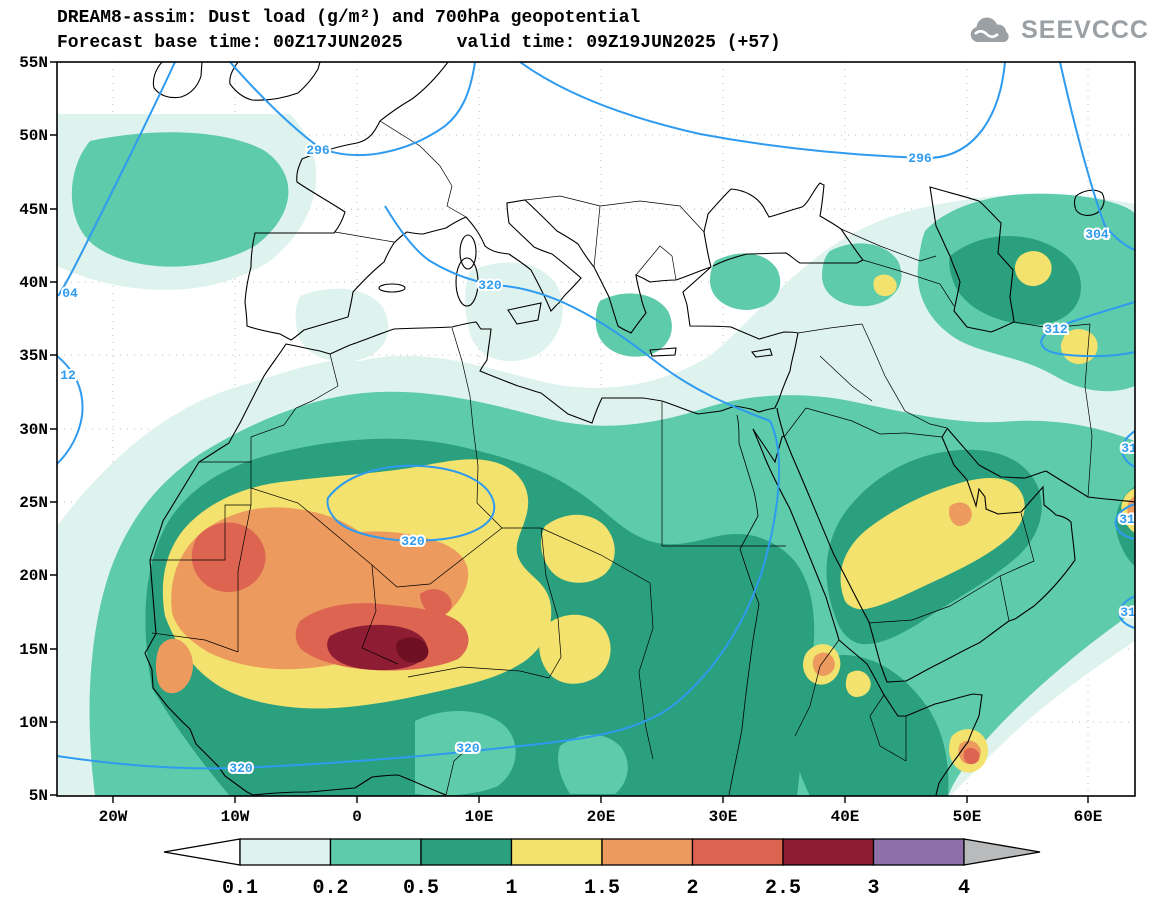 The height and width of the screenshot is (907, 1165). I want to click on lon-label: 20W, so click(113, 817).